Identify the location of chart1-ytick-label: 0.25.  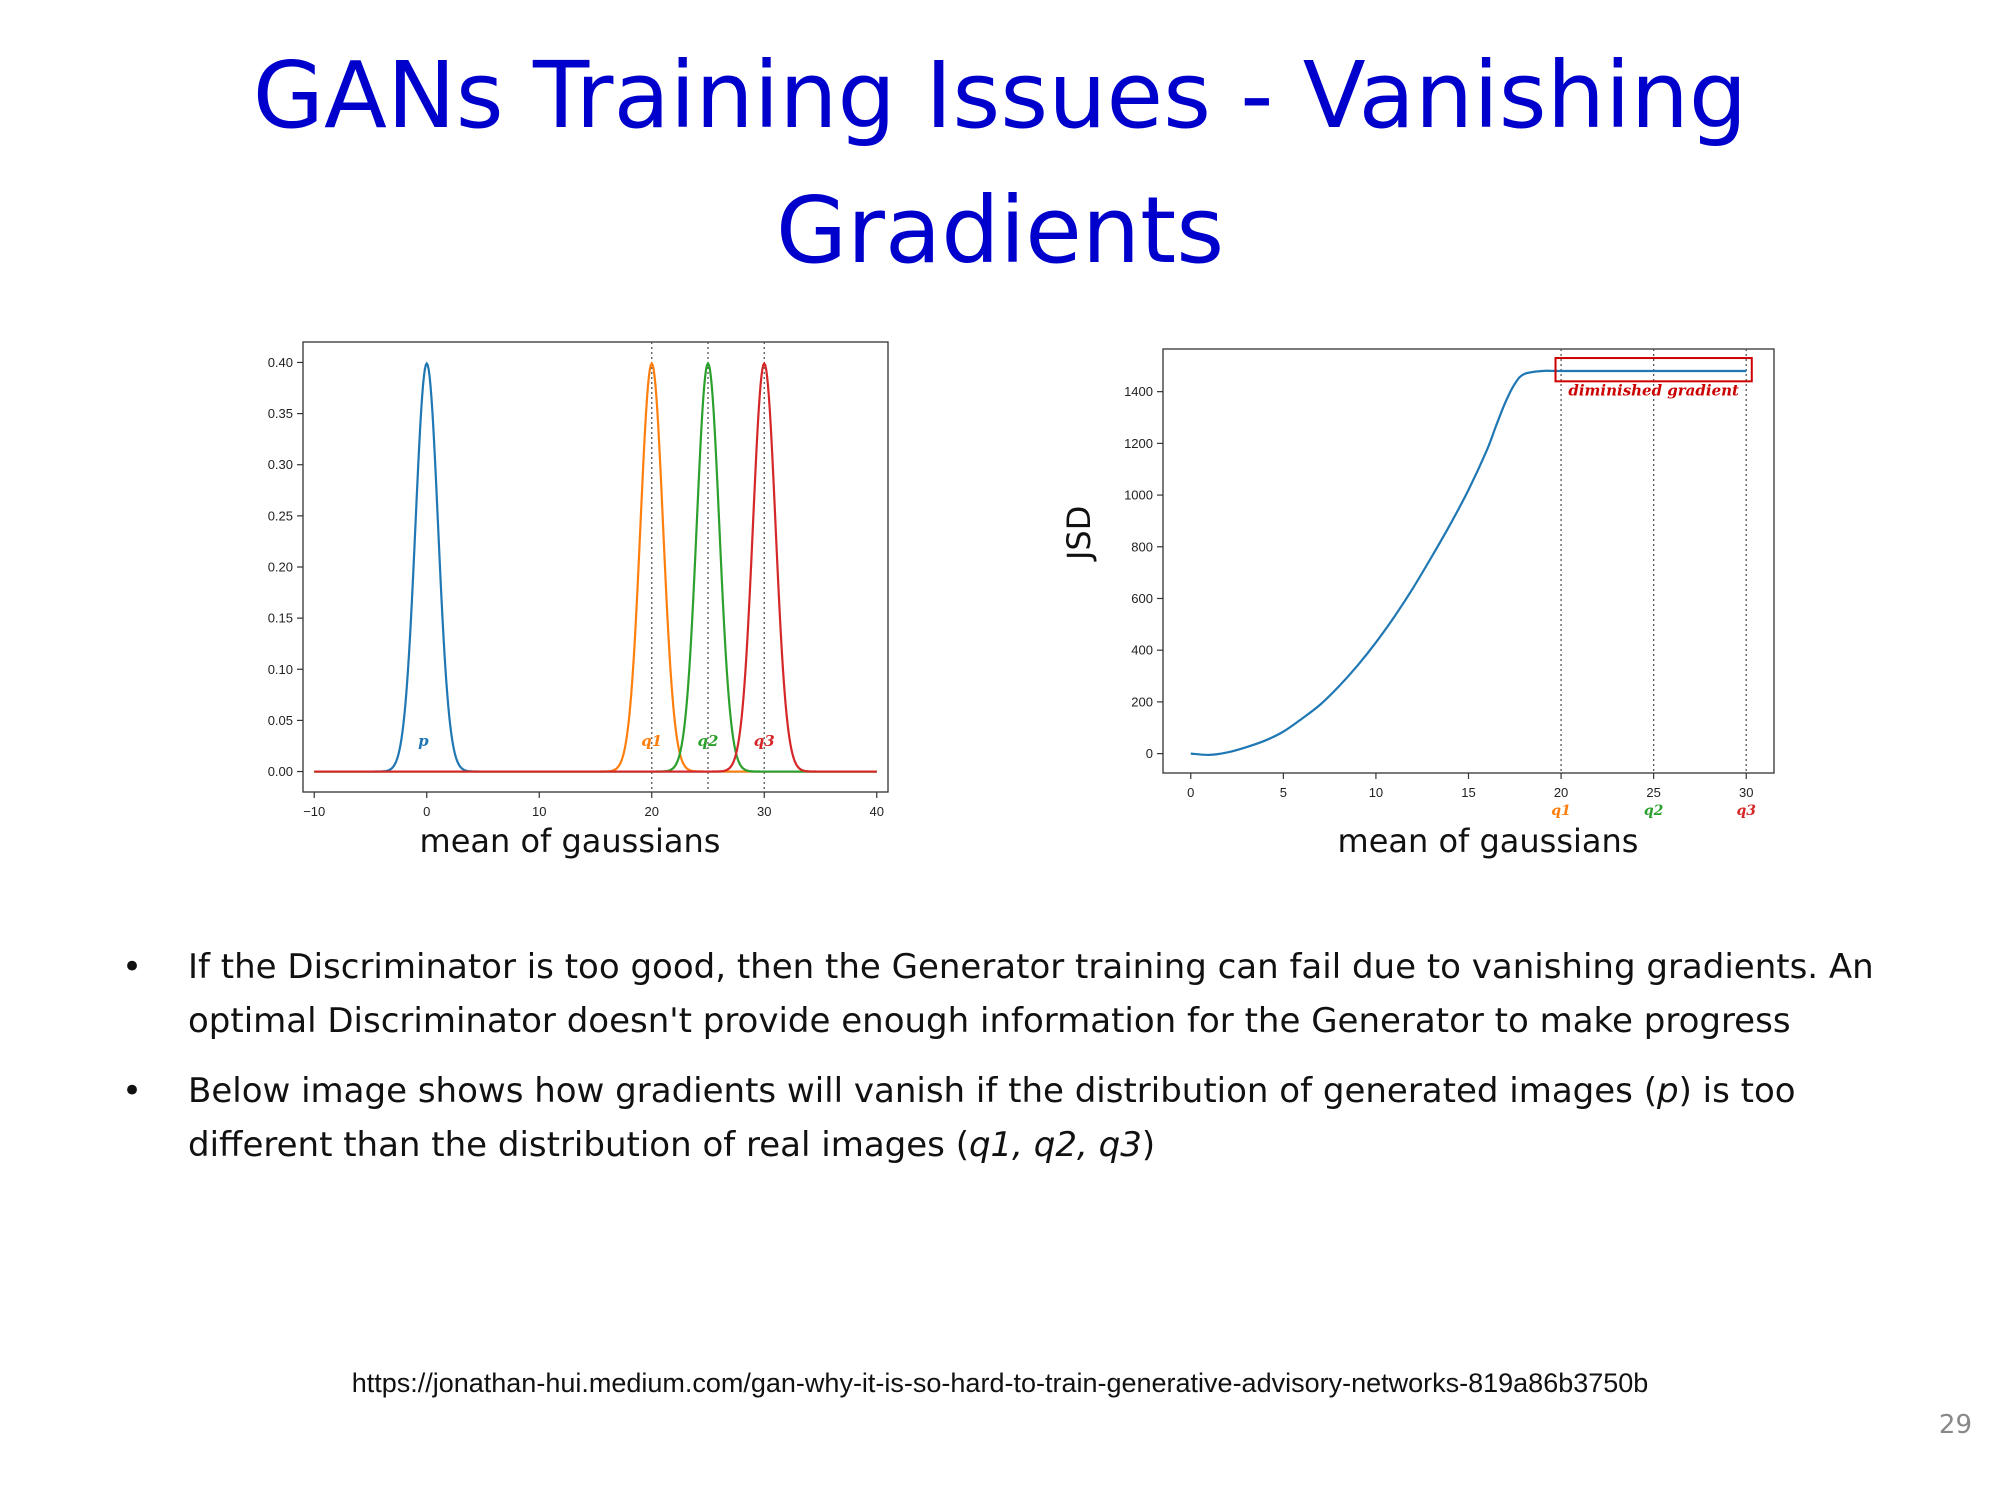
(280, 515).